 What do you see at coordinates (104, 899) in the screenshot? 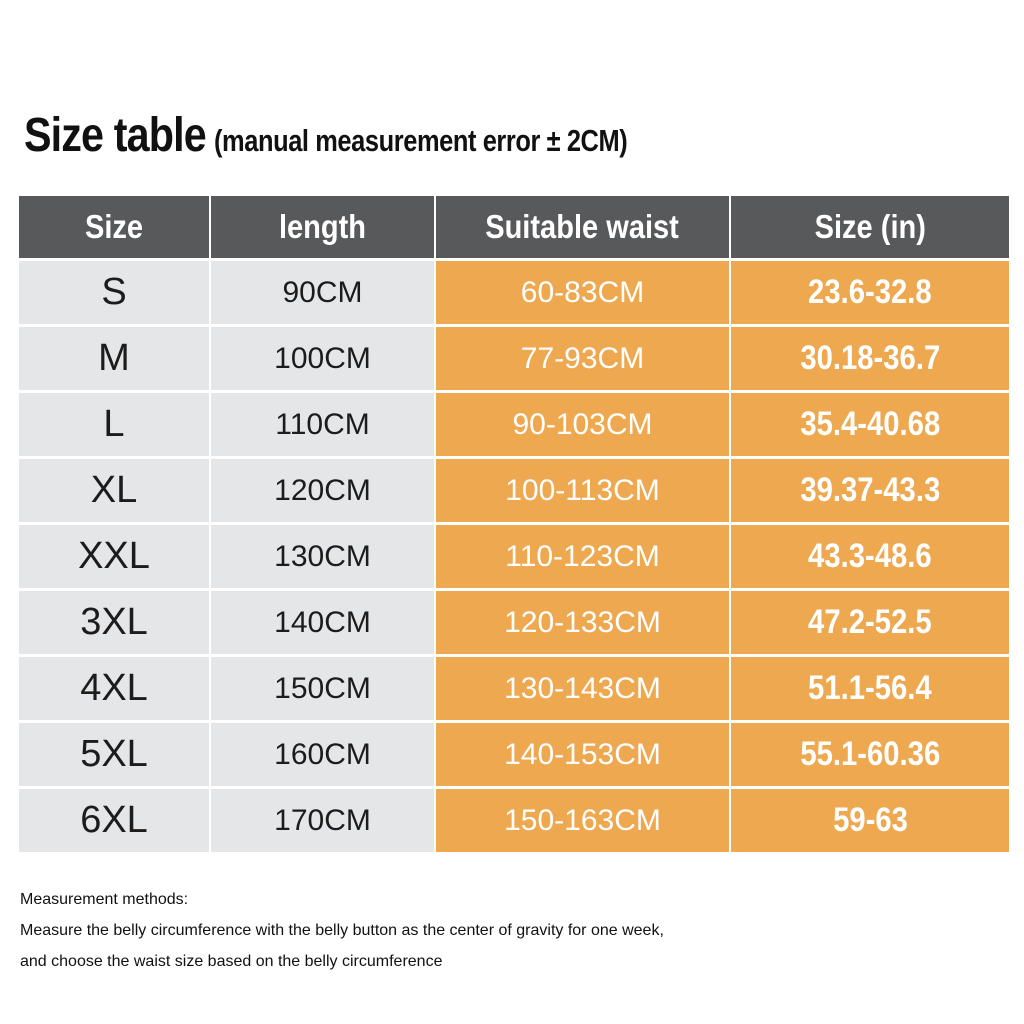
I see `notes-heading: Measurement methods:` at bounding box center [104, 899].